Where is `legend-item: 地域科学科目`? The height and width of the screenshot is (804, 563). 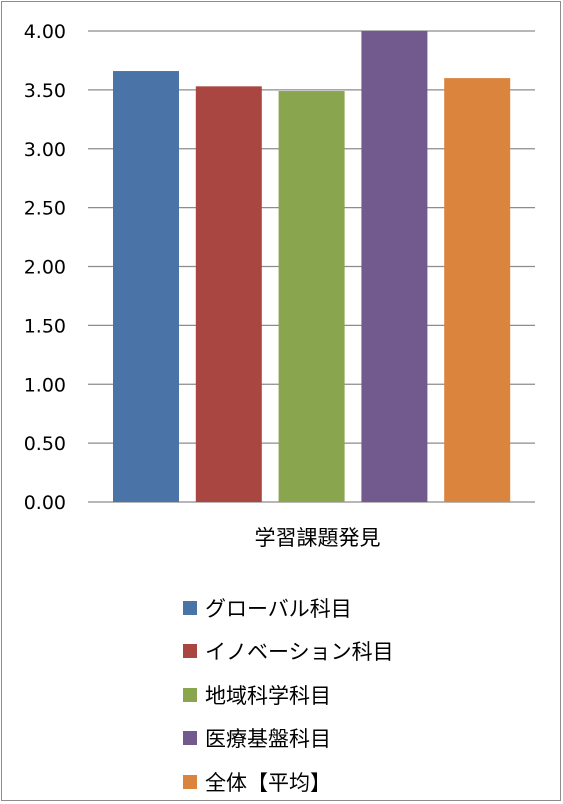 legend-item: 地域科学科目 is located at coordinates (288, 695).